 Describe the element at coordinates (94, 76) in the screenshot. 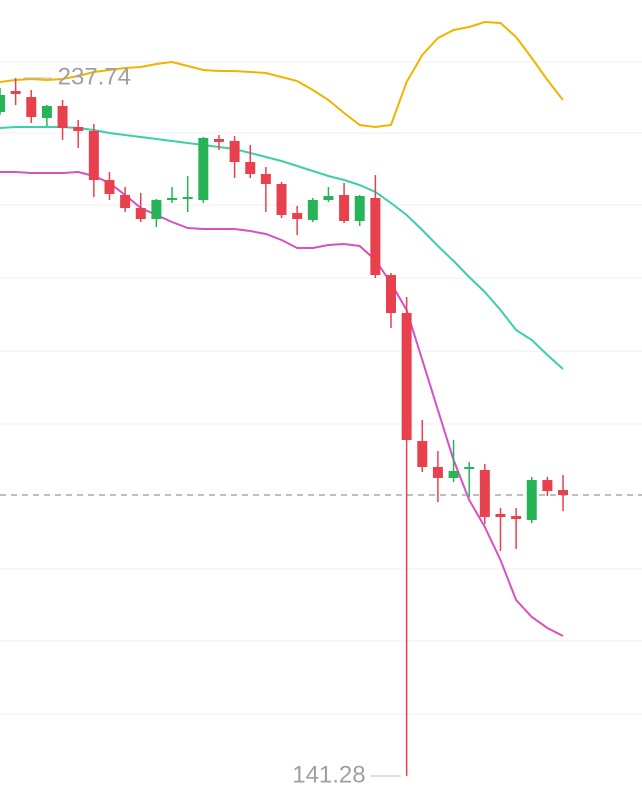

I see `high-label: 237.74` at that location.